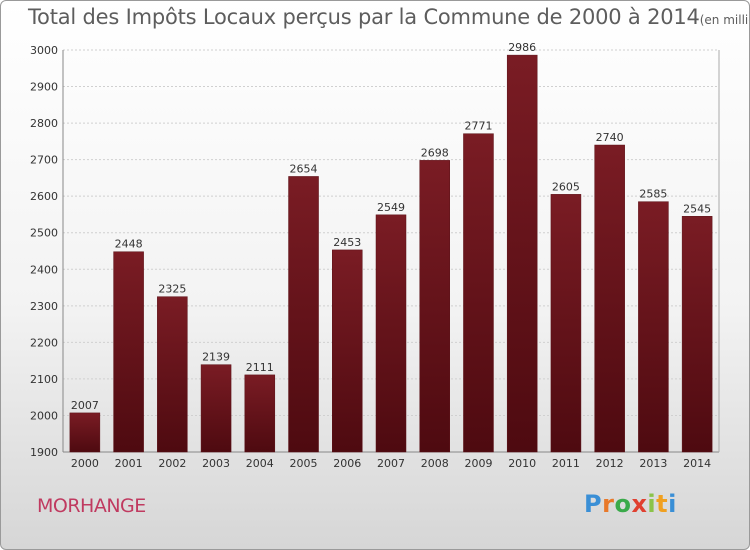 The image size is (750, 550). I want to click on data-label-2006: 2453, so click(347, 242).